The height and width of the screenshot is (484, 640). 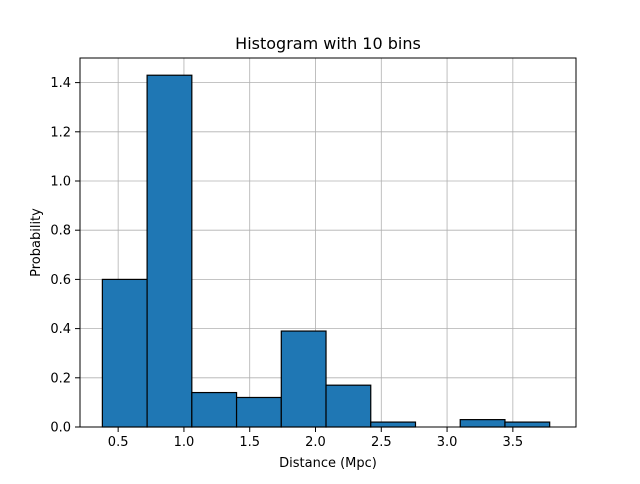 I want to click on y-axis-label: Probability, so click(x=36, y=242).